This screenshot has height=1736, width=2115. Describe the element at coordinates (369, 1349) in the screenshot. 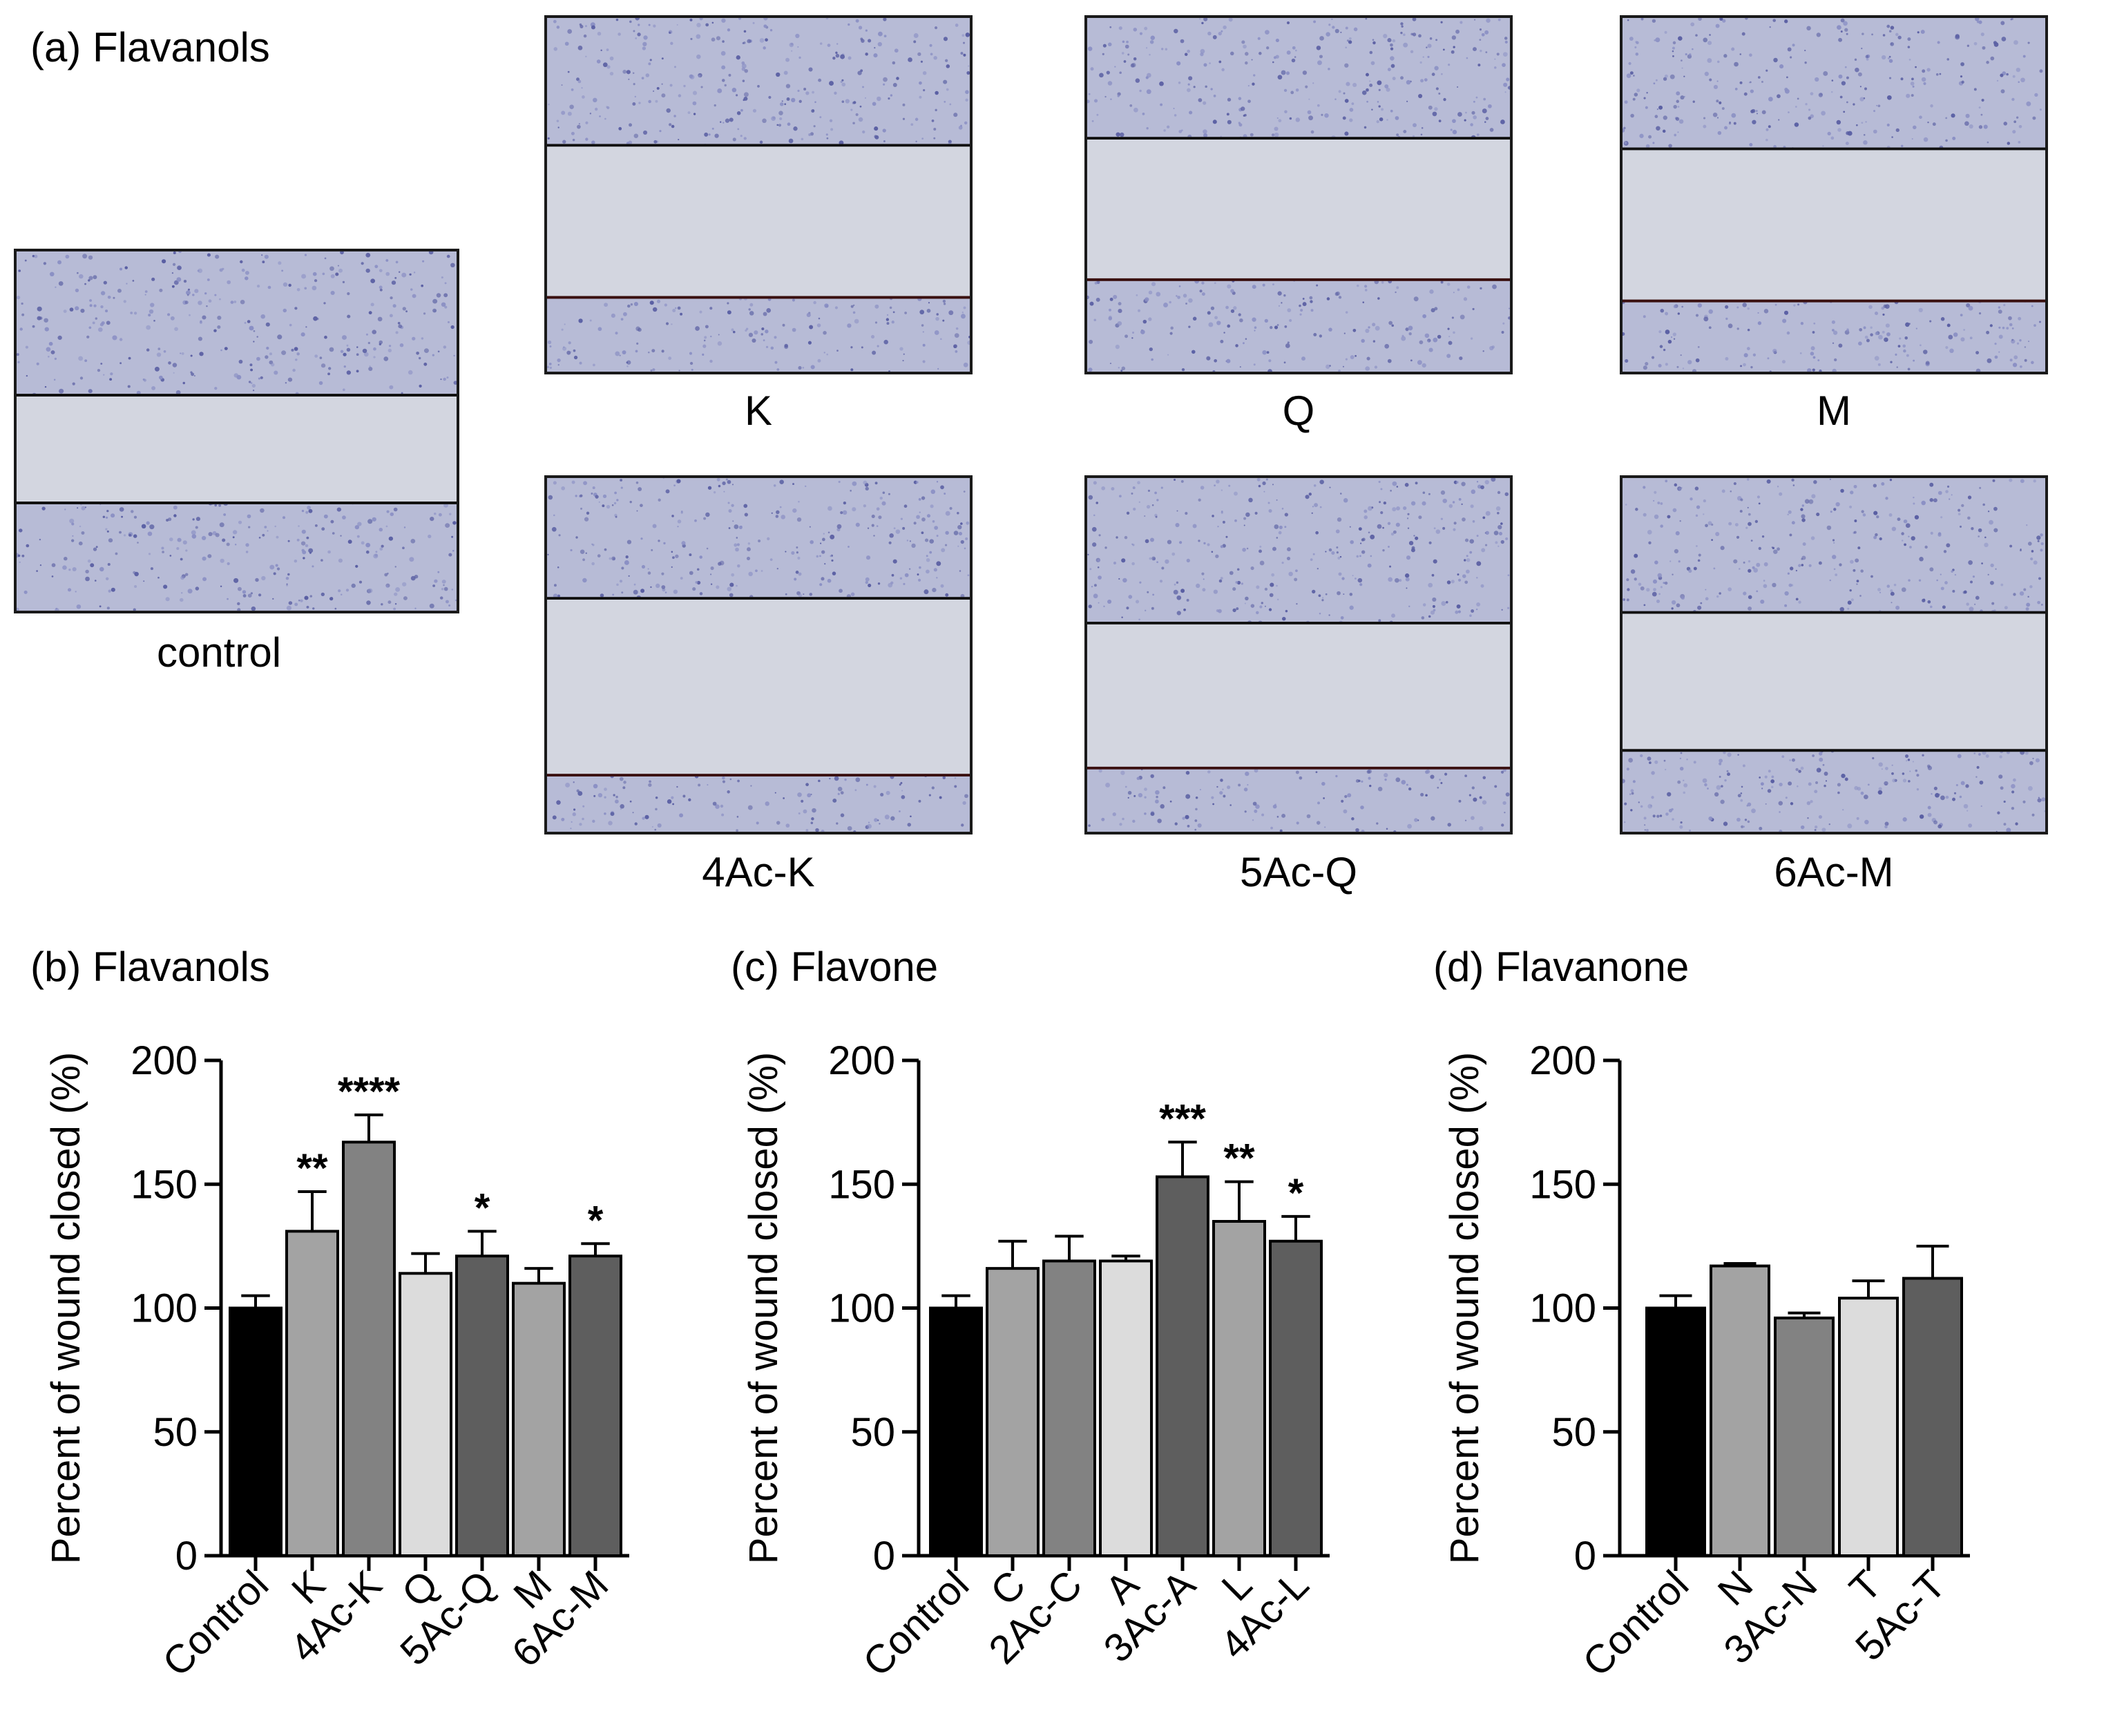

I see `bar-4Ac-K` at that location.